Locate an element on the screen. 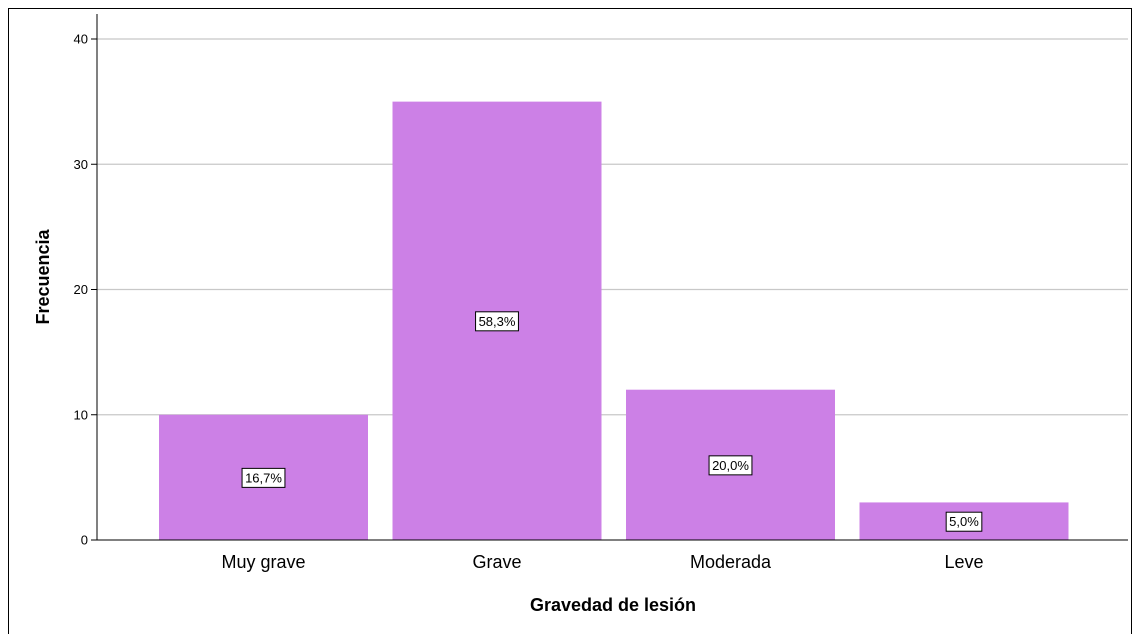  x-category-label: Leve is located at coordinates (963, 562).